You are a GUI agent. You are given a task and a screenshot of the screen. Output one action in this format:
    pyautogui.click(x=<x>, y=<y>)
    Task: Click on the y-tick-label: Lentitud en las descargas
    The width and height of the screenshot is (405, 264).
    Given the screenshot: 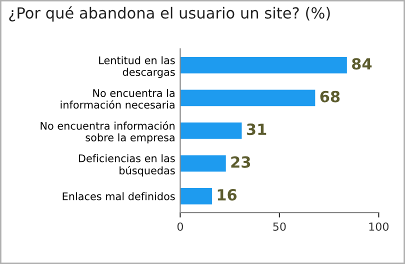 What is the action you would take?
    pyautogui.click(x=137, y=67)
    